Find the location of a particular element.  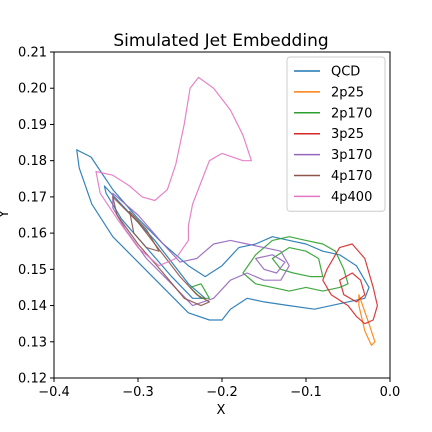

legend-item-4p170: 4p170 is located at coordinates (333, 176).